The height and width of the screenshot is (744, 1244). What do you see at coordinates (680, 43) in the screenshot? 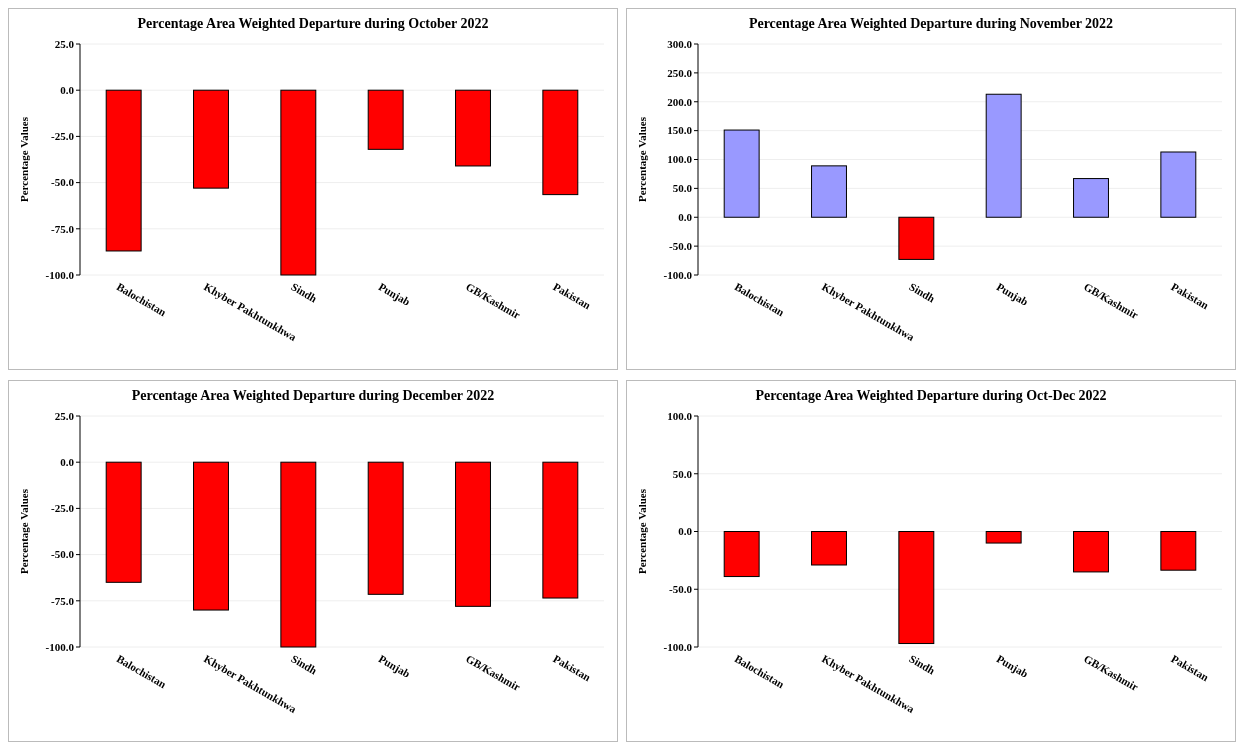
I see `y-tick-label: 300.0` at bounding box center [680, 43].